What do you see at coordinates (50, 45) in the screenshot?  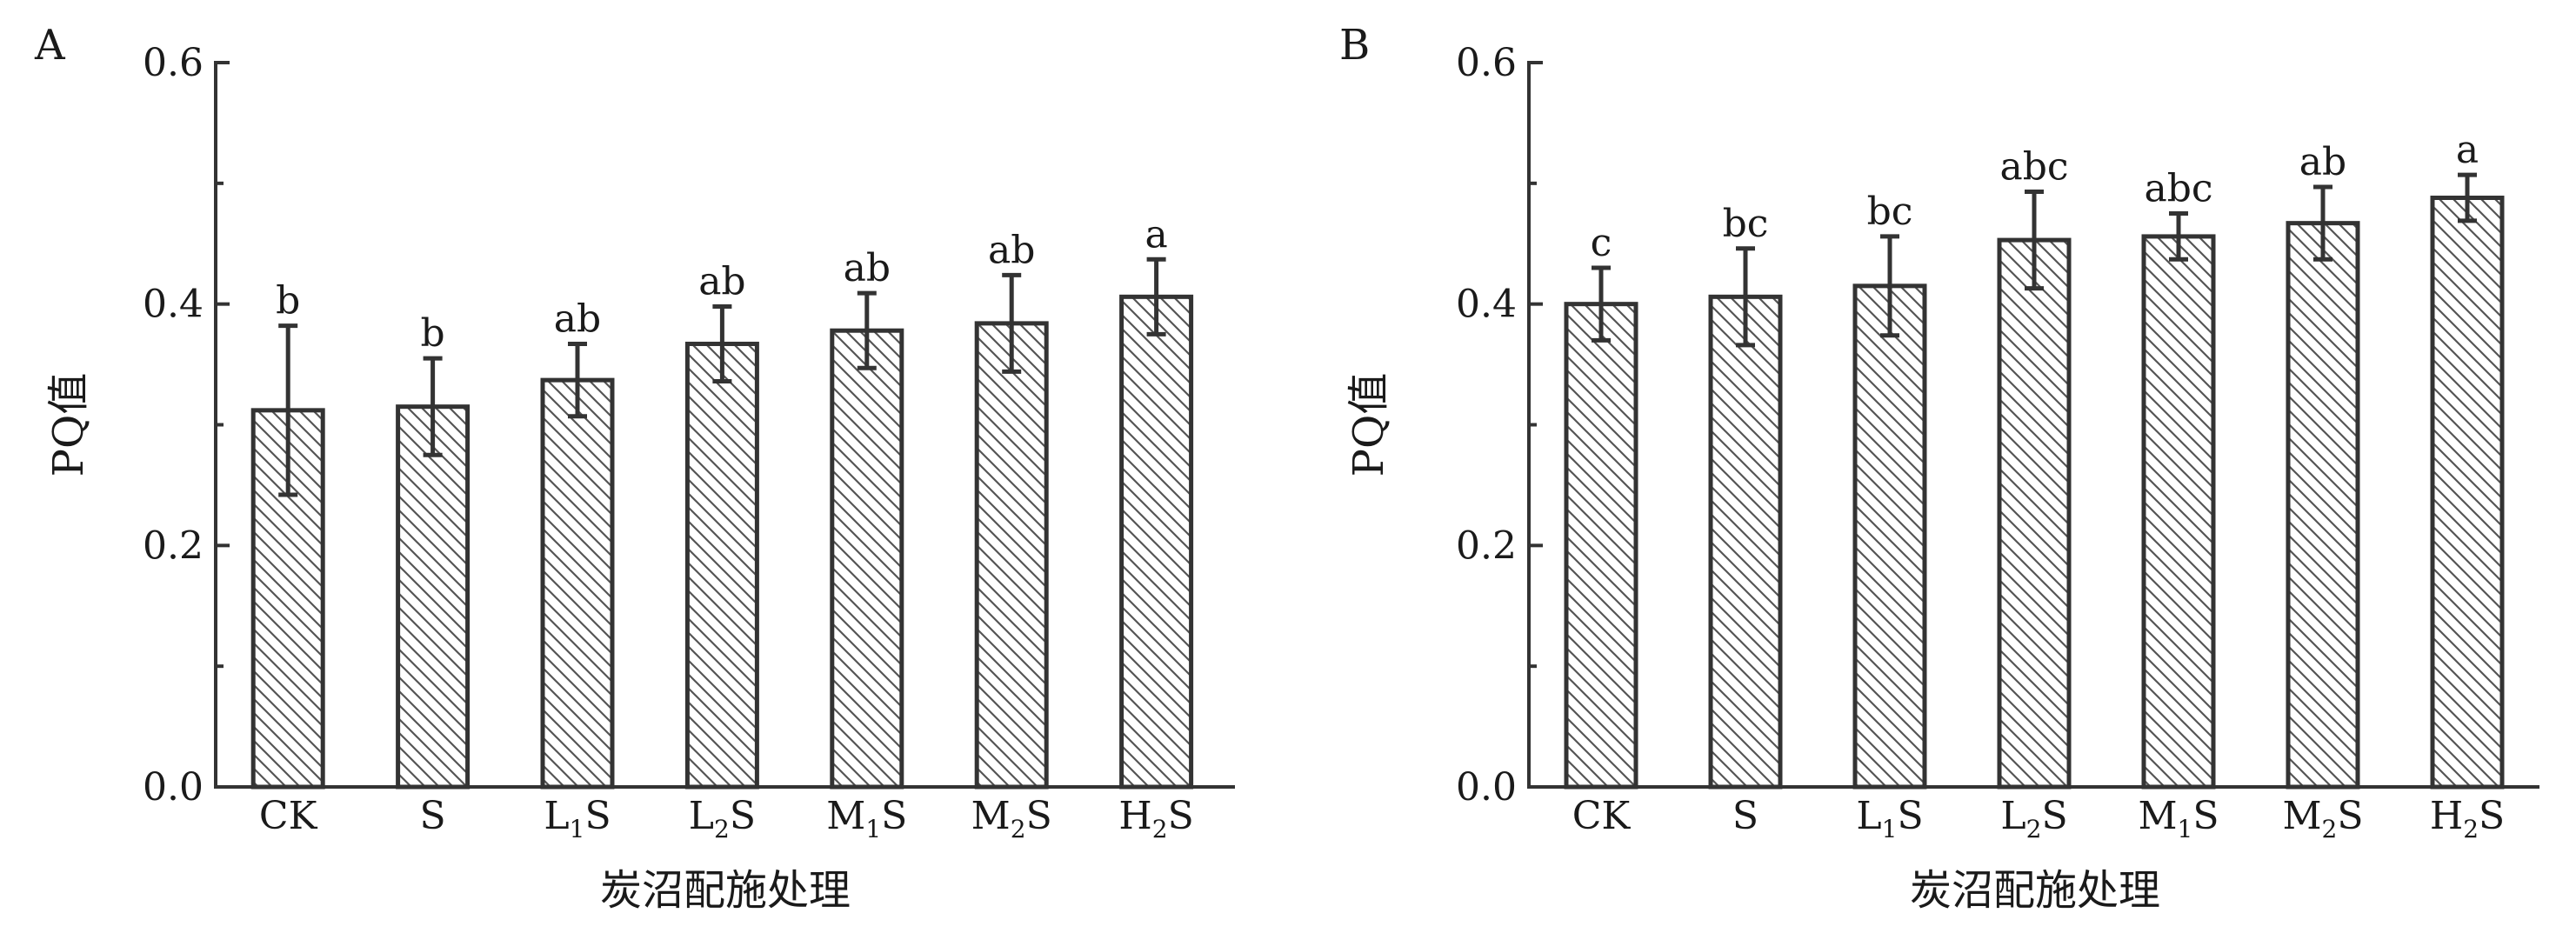 I see `panel-label-a: A` at bounding box center [50, 45].